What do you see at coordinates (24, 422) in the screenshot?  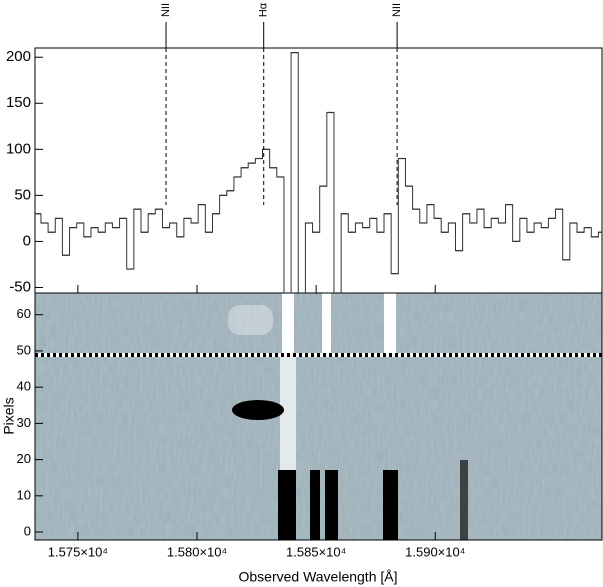 I see `y-tick-label: 30` at bounding box center [24, 422].